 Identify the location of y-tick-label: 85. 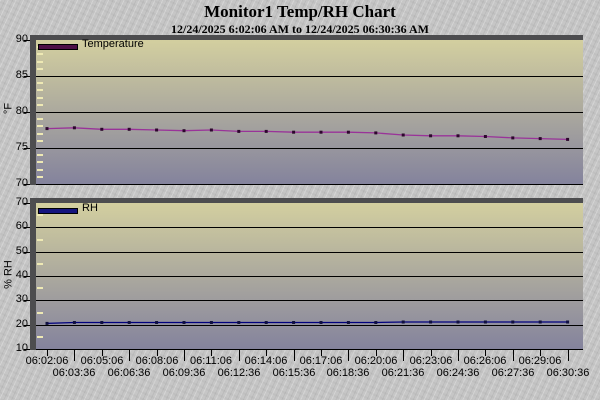
(21, 75).